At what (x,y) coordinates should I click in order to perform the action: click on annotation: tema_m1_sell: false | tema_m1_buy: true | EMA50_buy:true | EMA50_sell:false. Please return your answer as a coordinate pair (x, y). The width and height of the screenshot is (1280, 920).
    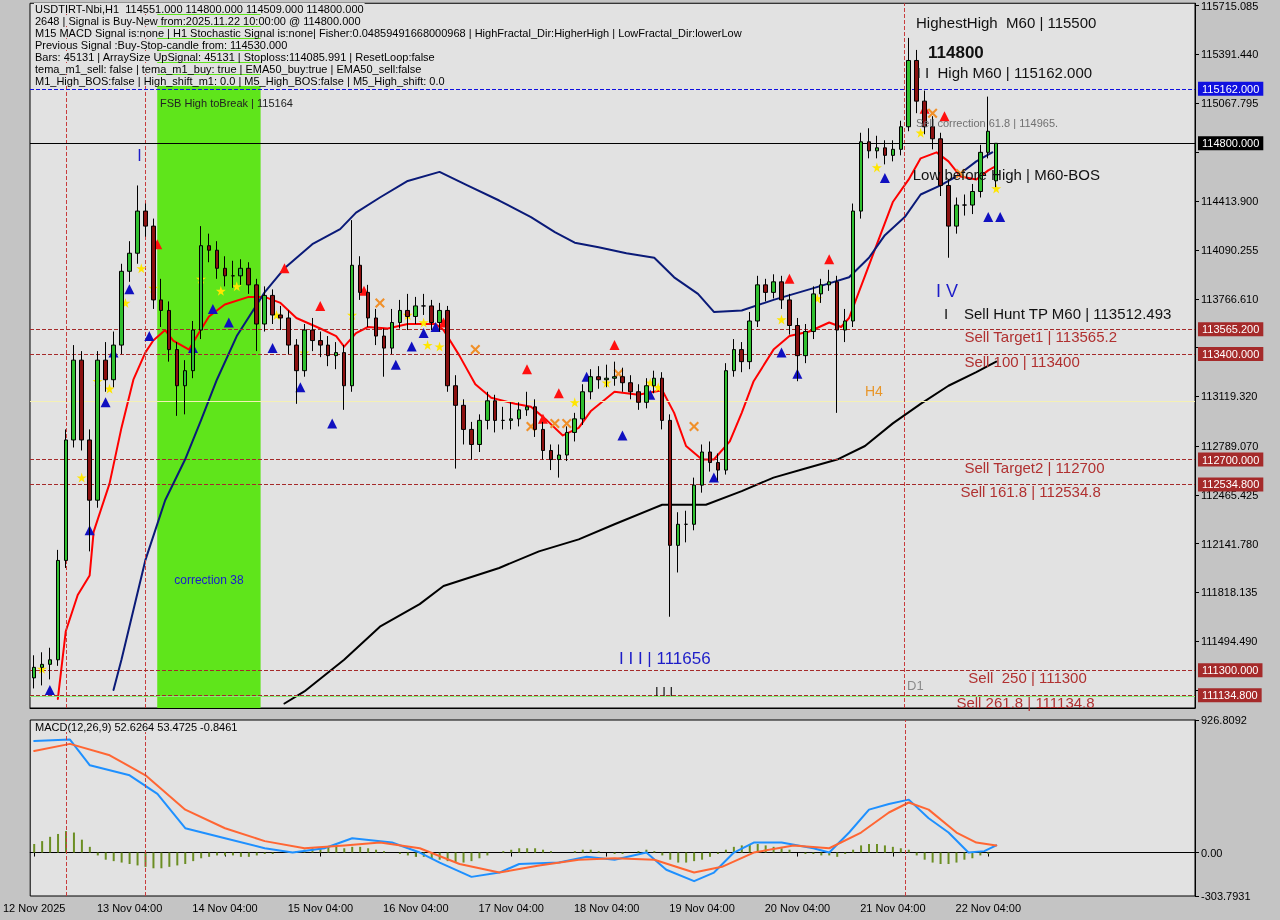
    Looking at the image, I should click on (228, 68).